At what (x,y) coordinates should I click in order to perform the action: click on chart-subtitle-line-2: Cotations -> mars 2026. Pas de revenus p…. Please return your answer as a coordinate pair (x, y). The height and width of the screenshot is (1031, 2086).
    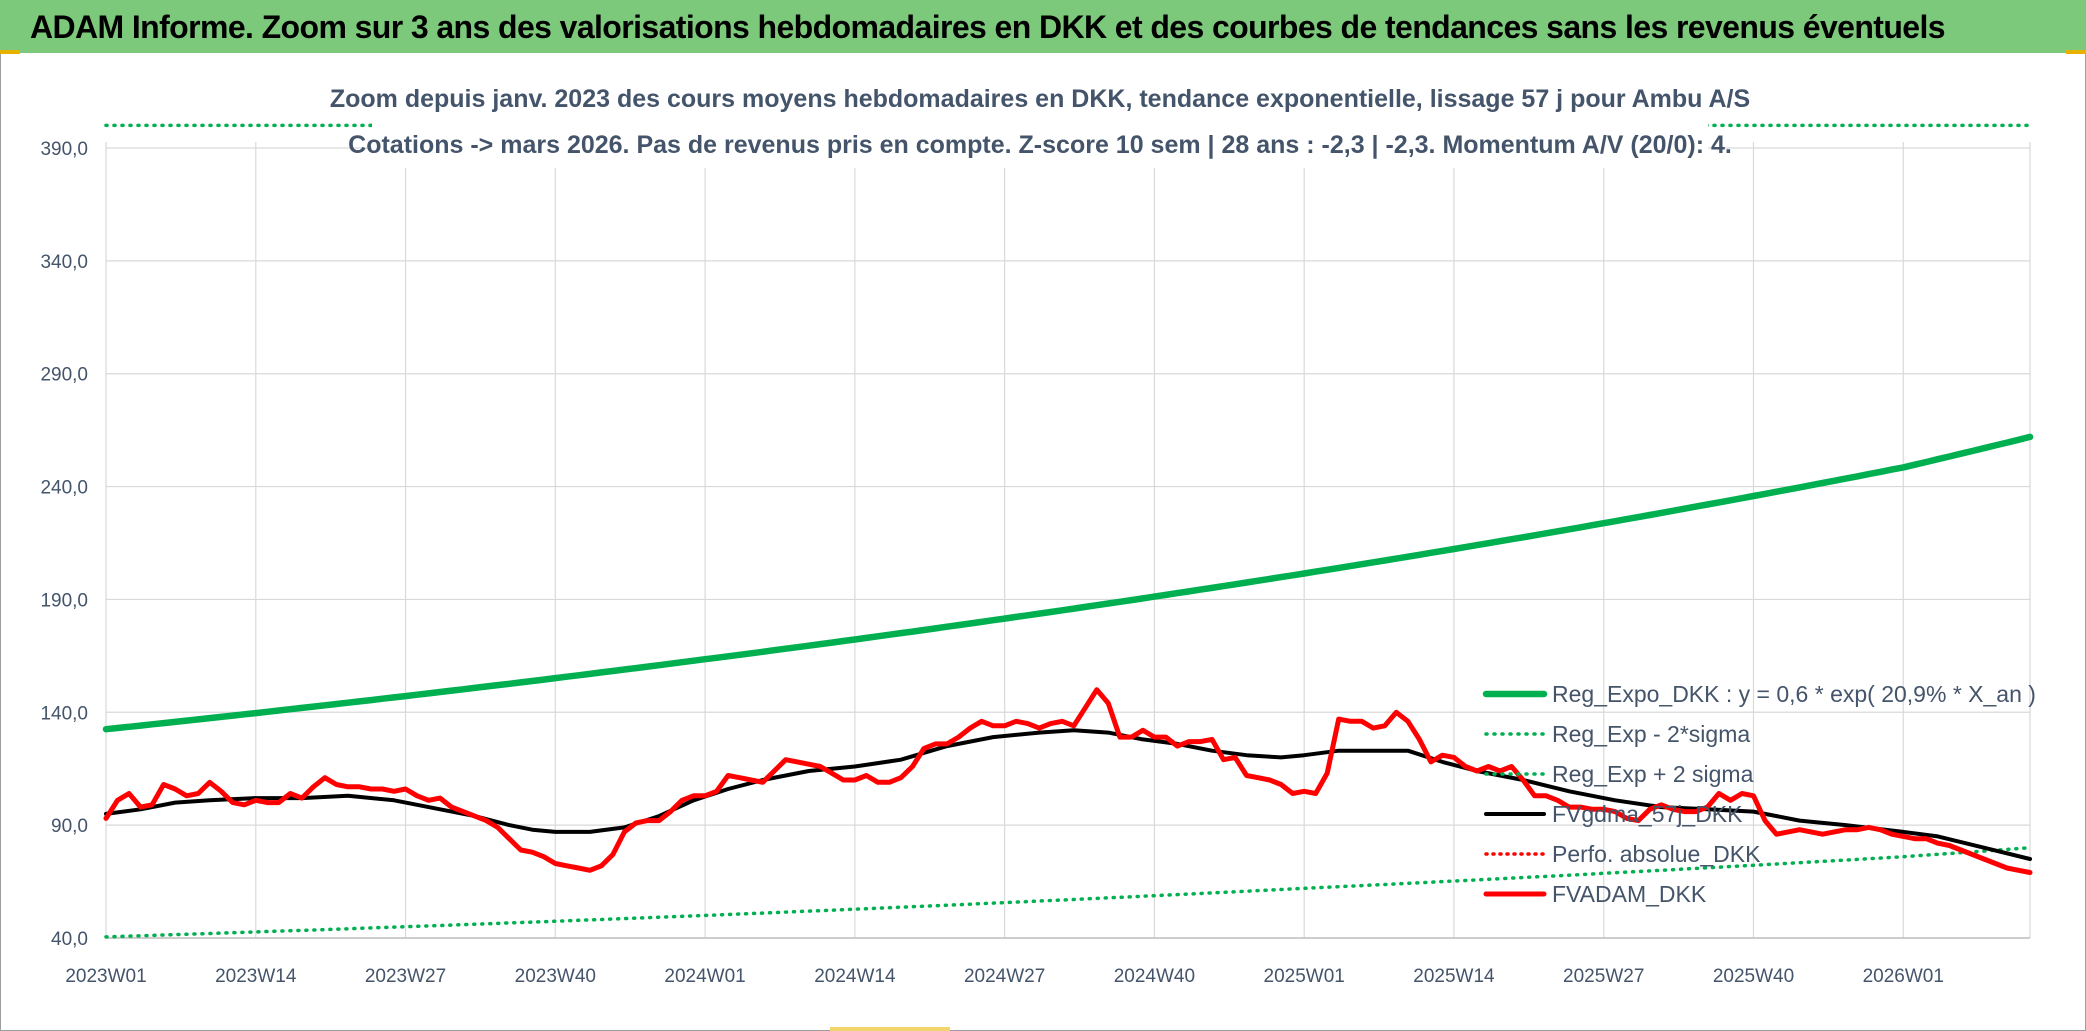
    Looking at the image, I should click on (1040, 145).